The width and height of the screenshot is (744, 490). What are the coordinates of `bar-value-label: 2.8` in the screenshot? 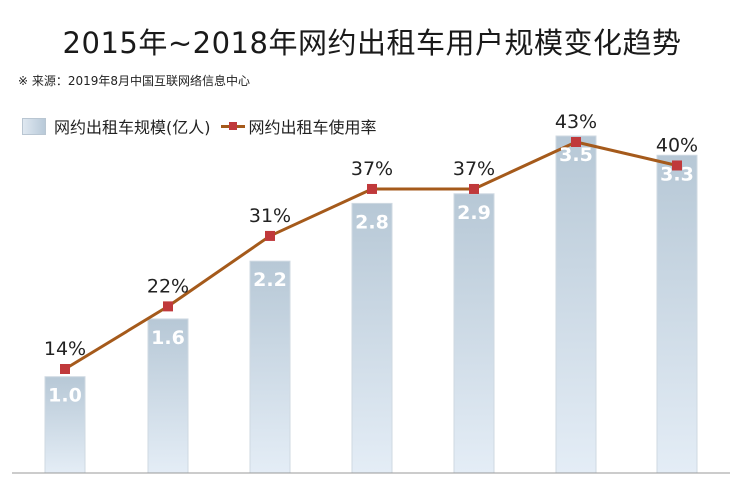 It's located at (372, 222).